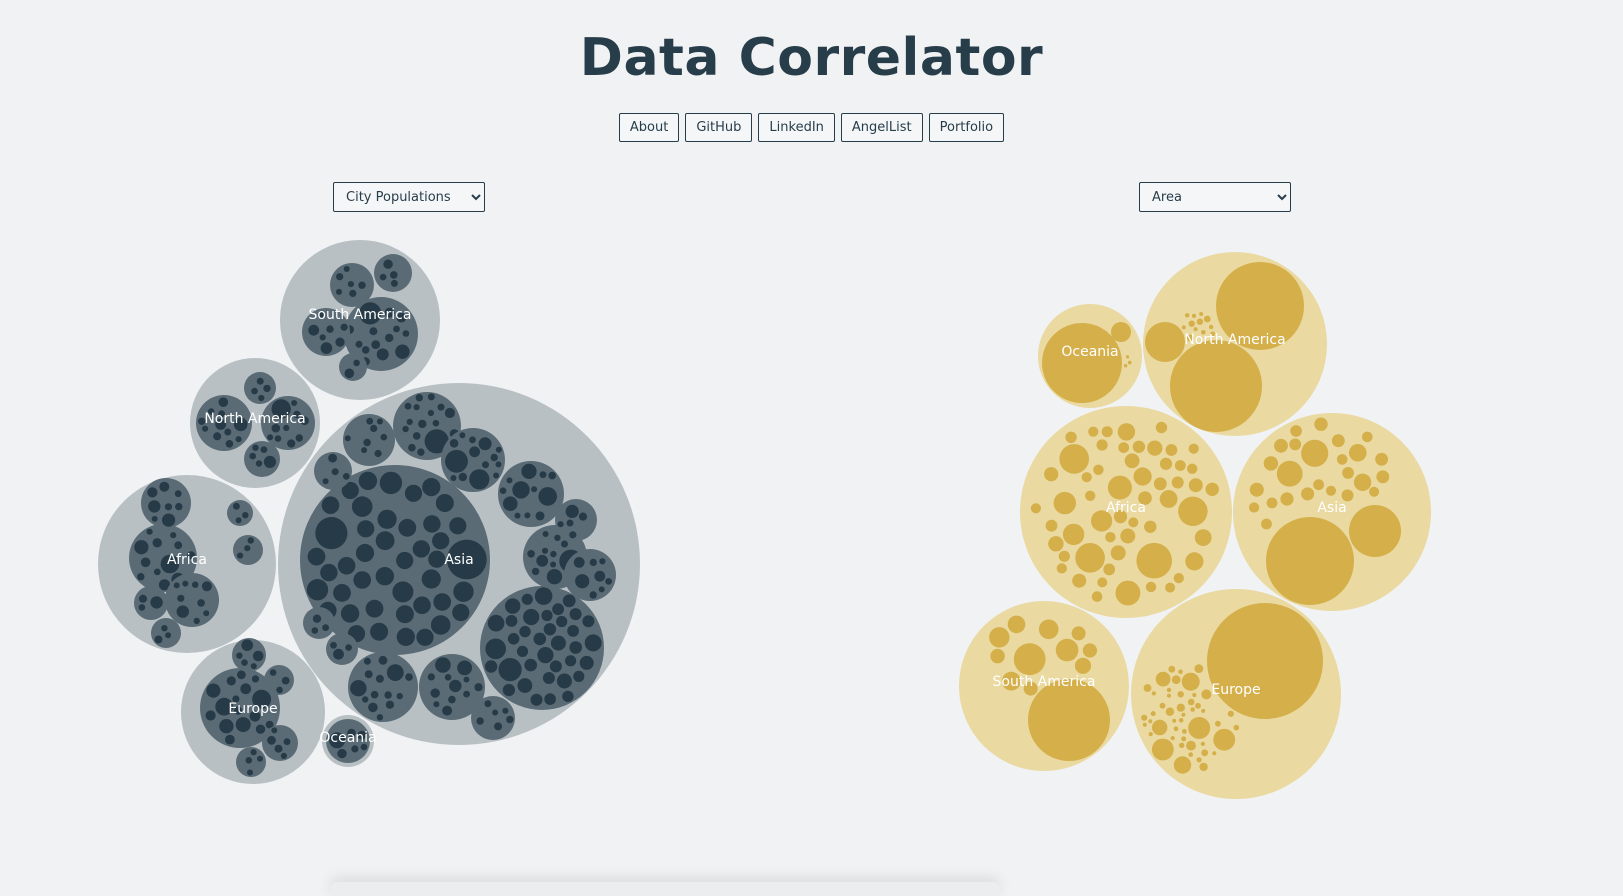  Describe the element at coordinates (262, 459) in the screenshot. I see `pop-cluster-north-america` at that location.